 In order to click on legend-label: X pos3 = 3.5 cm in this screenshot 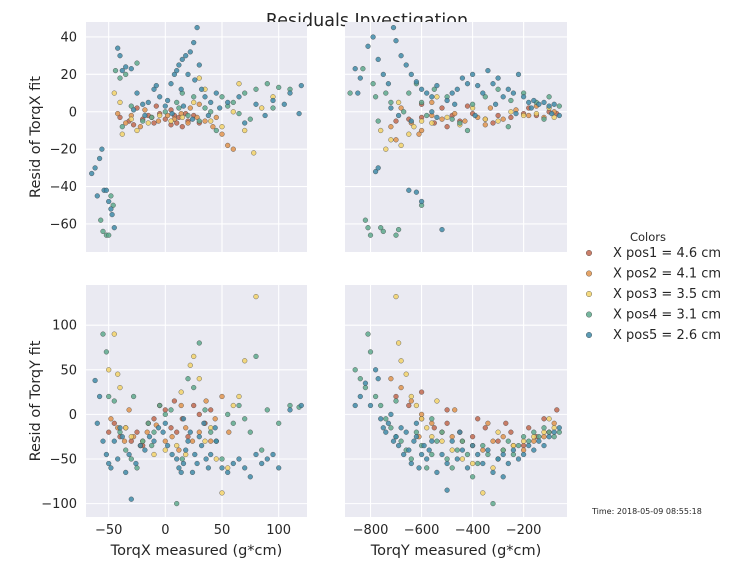, I will do `click(667, 294)`.